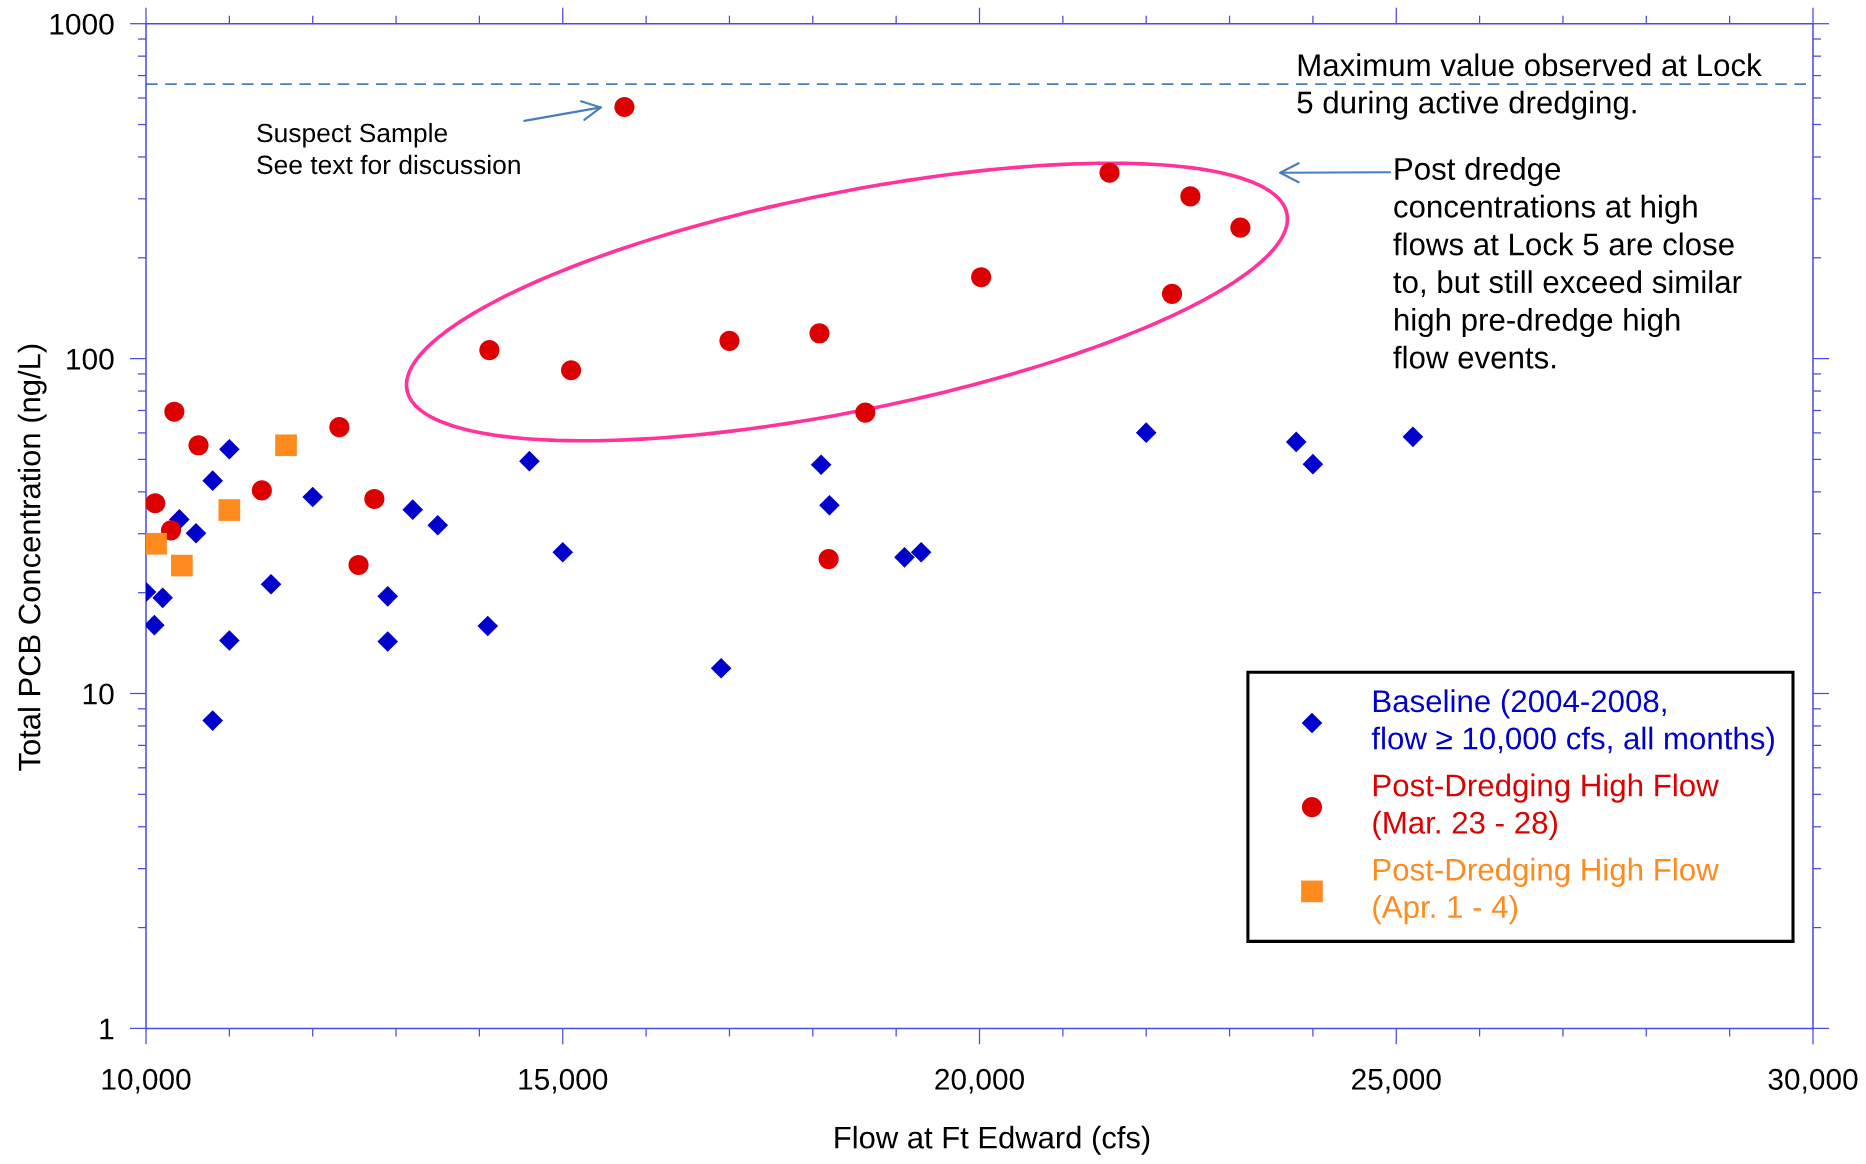 The image size is (1866, 1164). What do you see at coordinates (82, 24) in the screenshot?
I see `y-tick-label: 1000` at bounding box center [82, 24].